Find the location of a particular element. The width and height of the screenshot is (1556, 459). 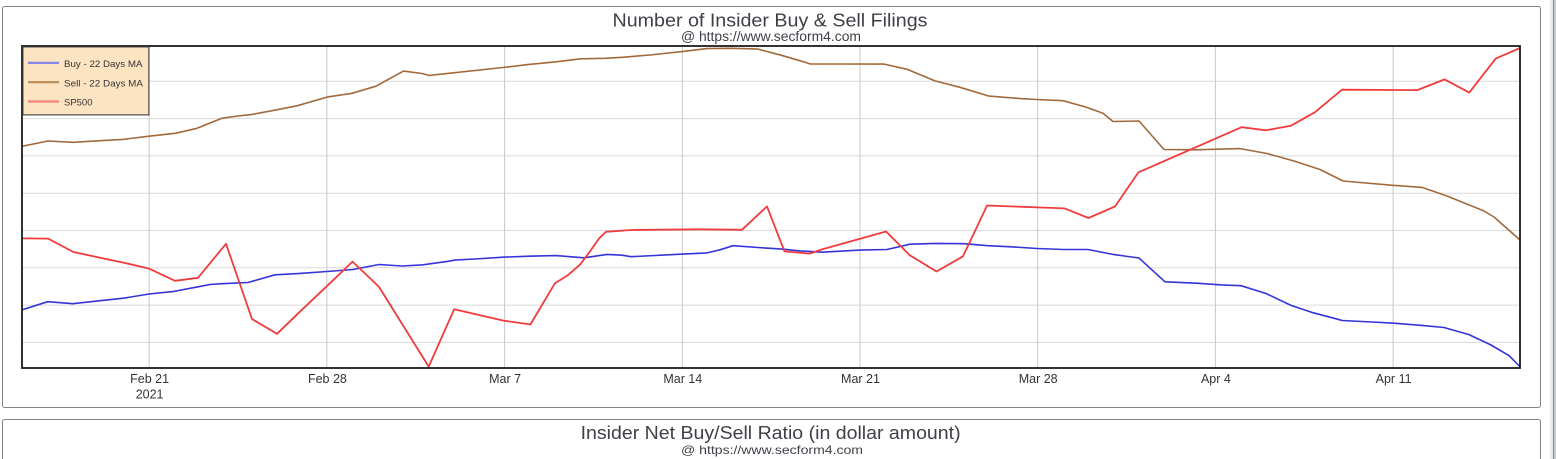

svg-text: Mar 14 is located at coordinates (682, 379).